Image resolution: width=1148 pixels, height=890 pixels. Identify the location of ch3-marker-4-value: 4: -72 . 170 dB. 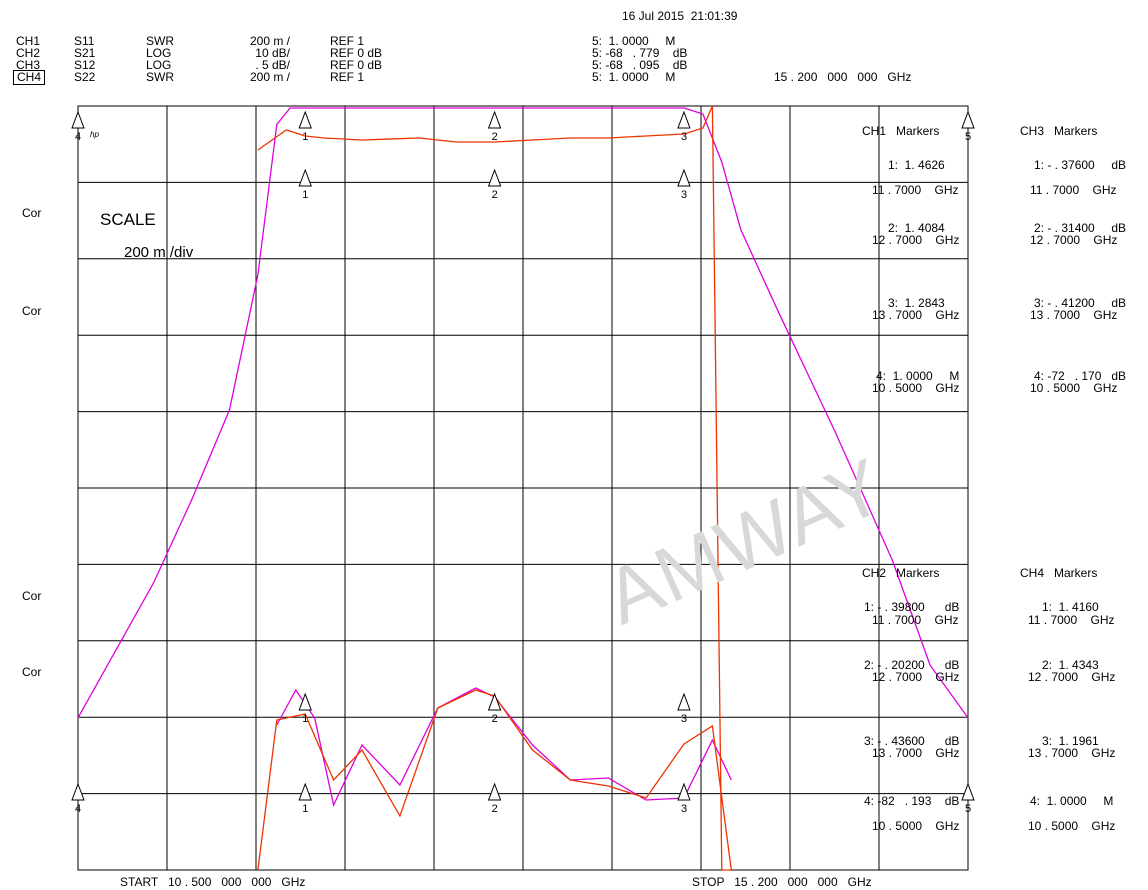
(1080, 376).